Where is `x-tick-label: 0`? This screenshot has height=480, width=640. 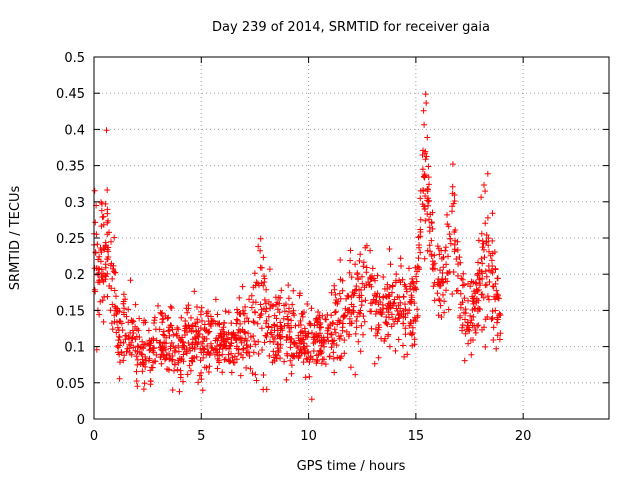
x-tick-label: 0 is located at coordinates (94, 436).